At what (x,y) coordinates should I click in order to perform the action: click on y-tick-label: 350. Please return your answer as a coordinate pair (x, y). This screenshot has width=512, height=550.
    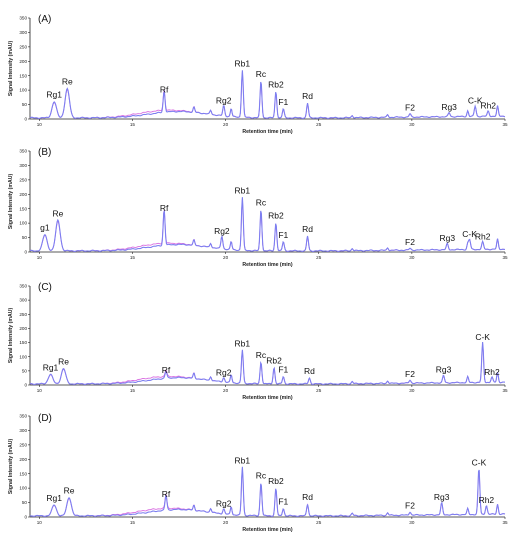
    Looking at the image, I should click on (23, 18).